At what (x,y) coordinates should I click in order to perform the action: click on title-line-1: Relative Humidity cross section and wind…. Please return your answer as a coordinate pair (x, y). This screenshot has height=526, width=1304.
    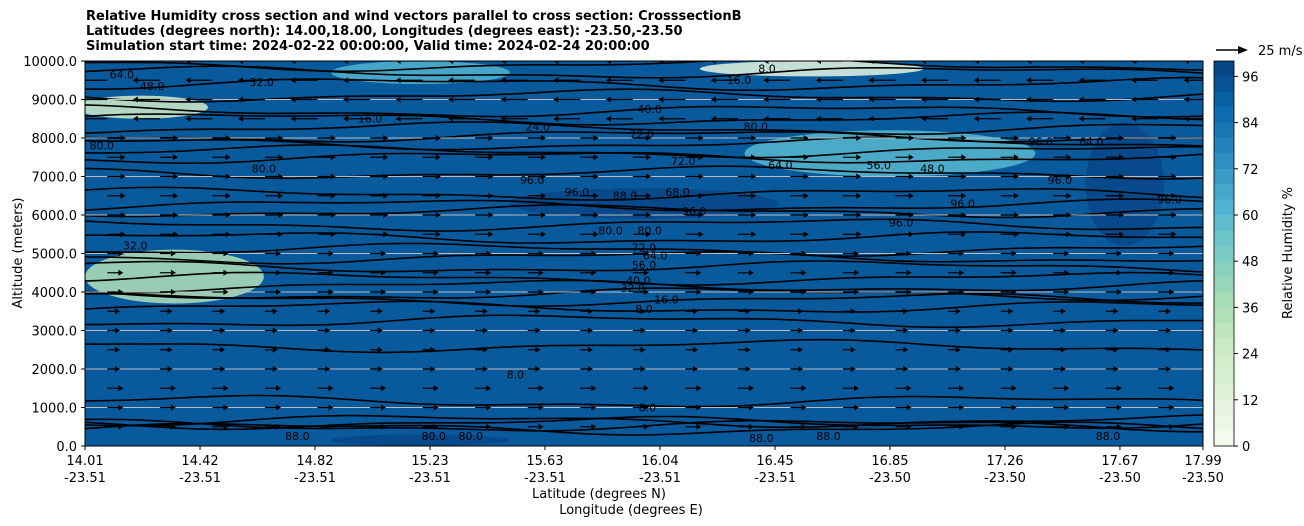
    Looking at the image, I should click on (414, 16).